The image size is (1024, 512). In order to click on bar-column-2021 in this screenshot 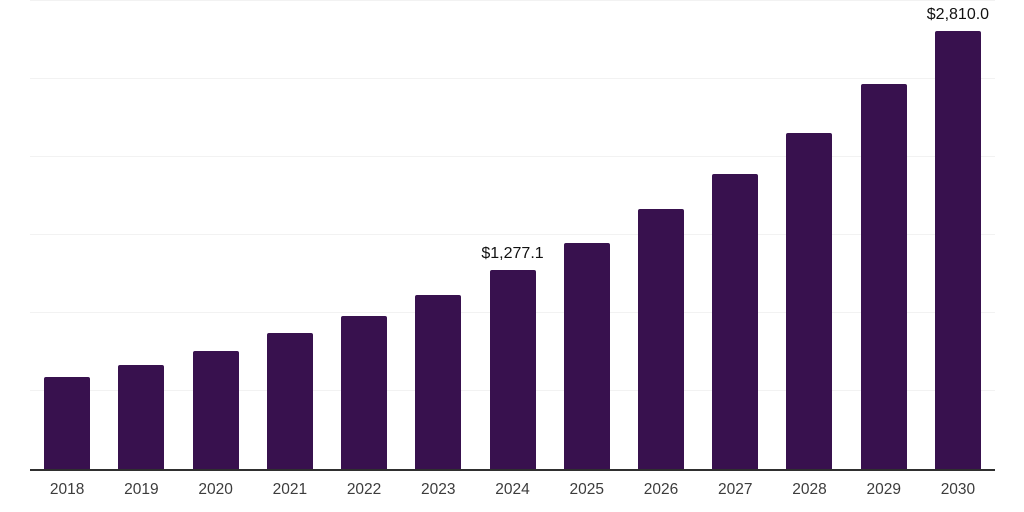, I will do `click(290, 235)`.